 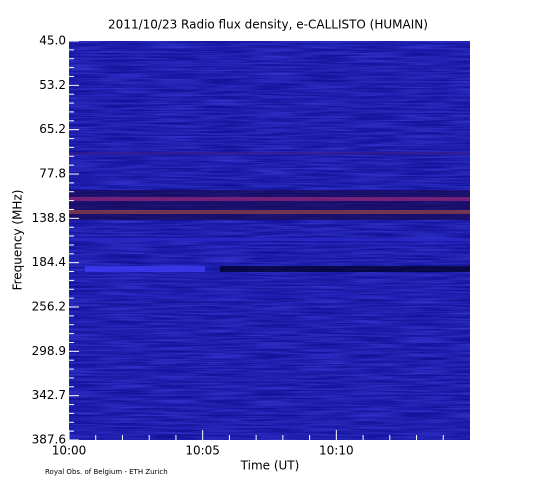 I want to click on x-tick-label: 10:00, so click(x=69, y=451).